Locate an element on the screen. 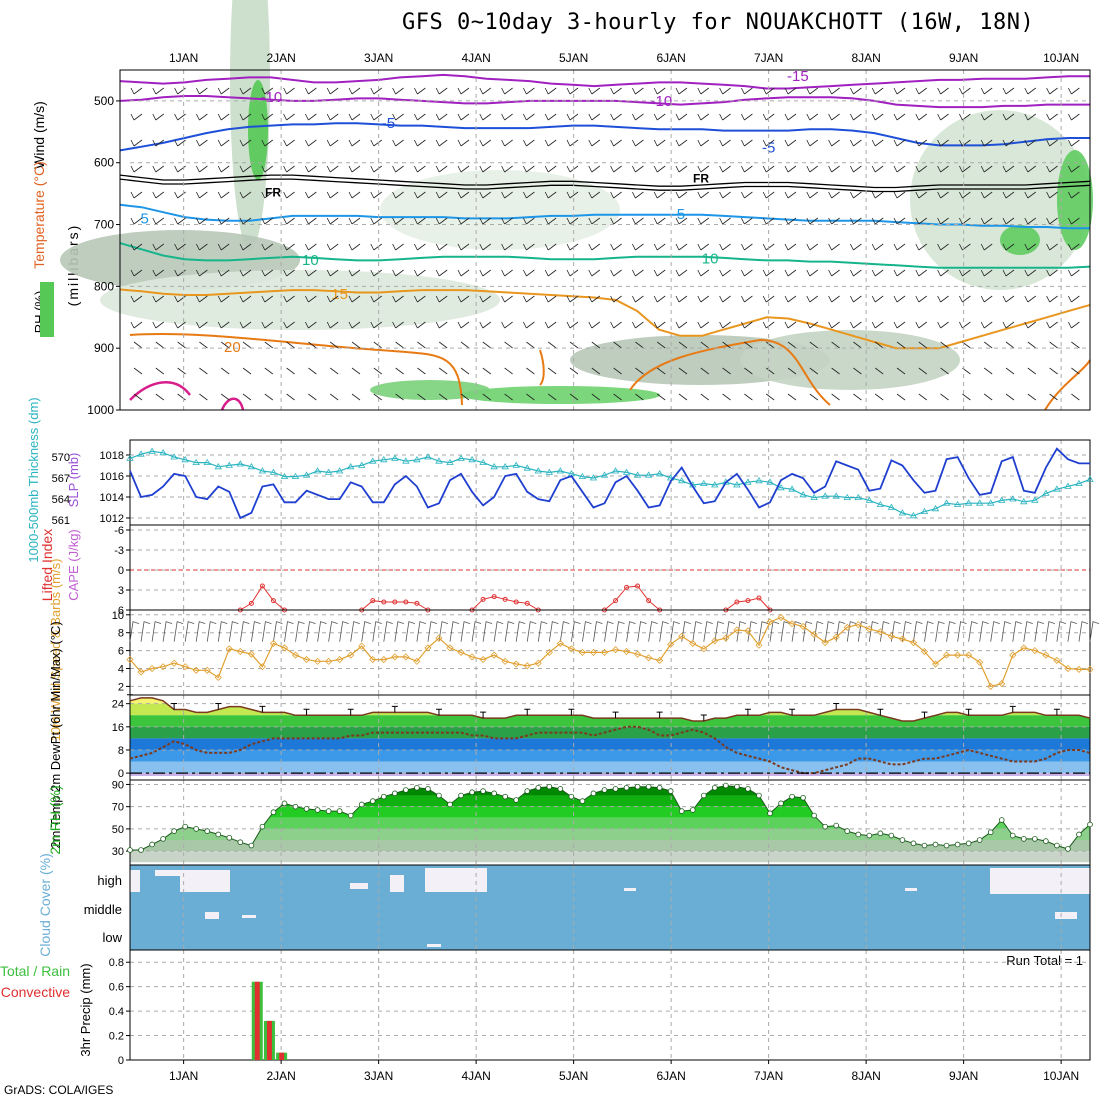  li-line is located at coordinates (748, 604).